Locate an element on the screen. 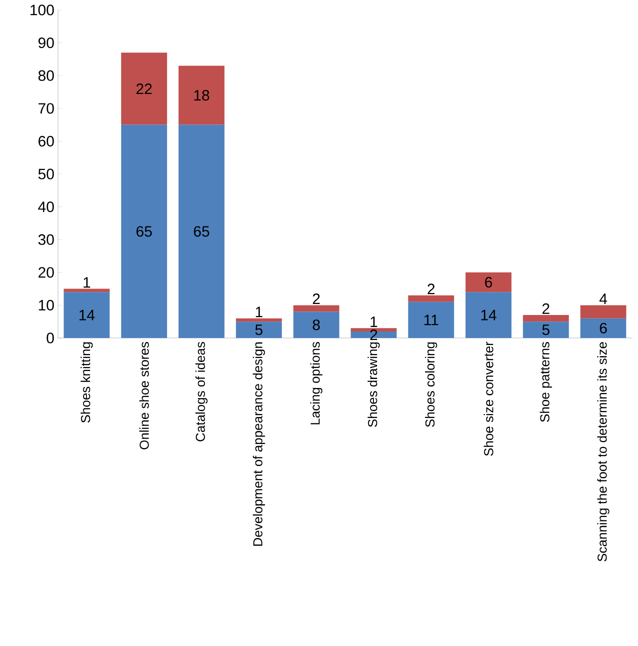  y-tick-label: 70 is located at coordinates (46, 108).